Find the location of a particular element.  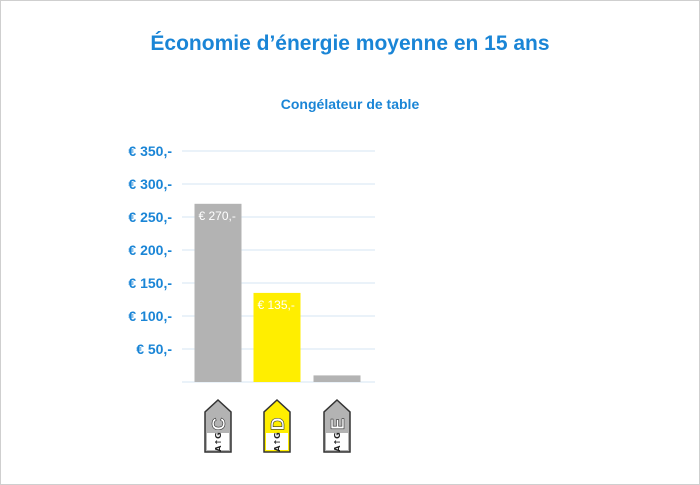

chart-title: Économie d’énergie moyenne en 15 ans is located at coordinates (350, 43).